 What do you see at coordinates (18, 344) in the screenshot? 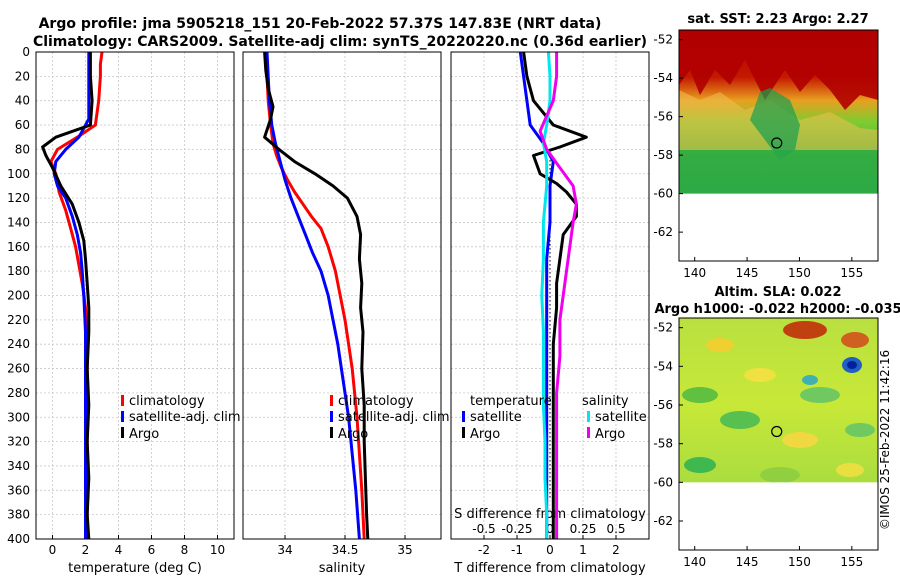
I see `y-tick-label: 240` at bounding box center [18, 344].